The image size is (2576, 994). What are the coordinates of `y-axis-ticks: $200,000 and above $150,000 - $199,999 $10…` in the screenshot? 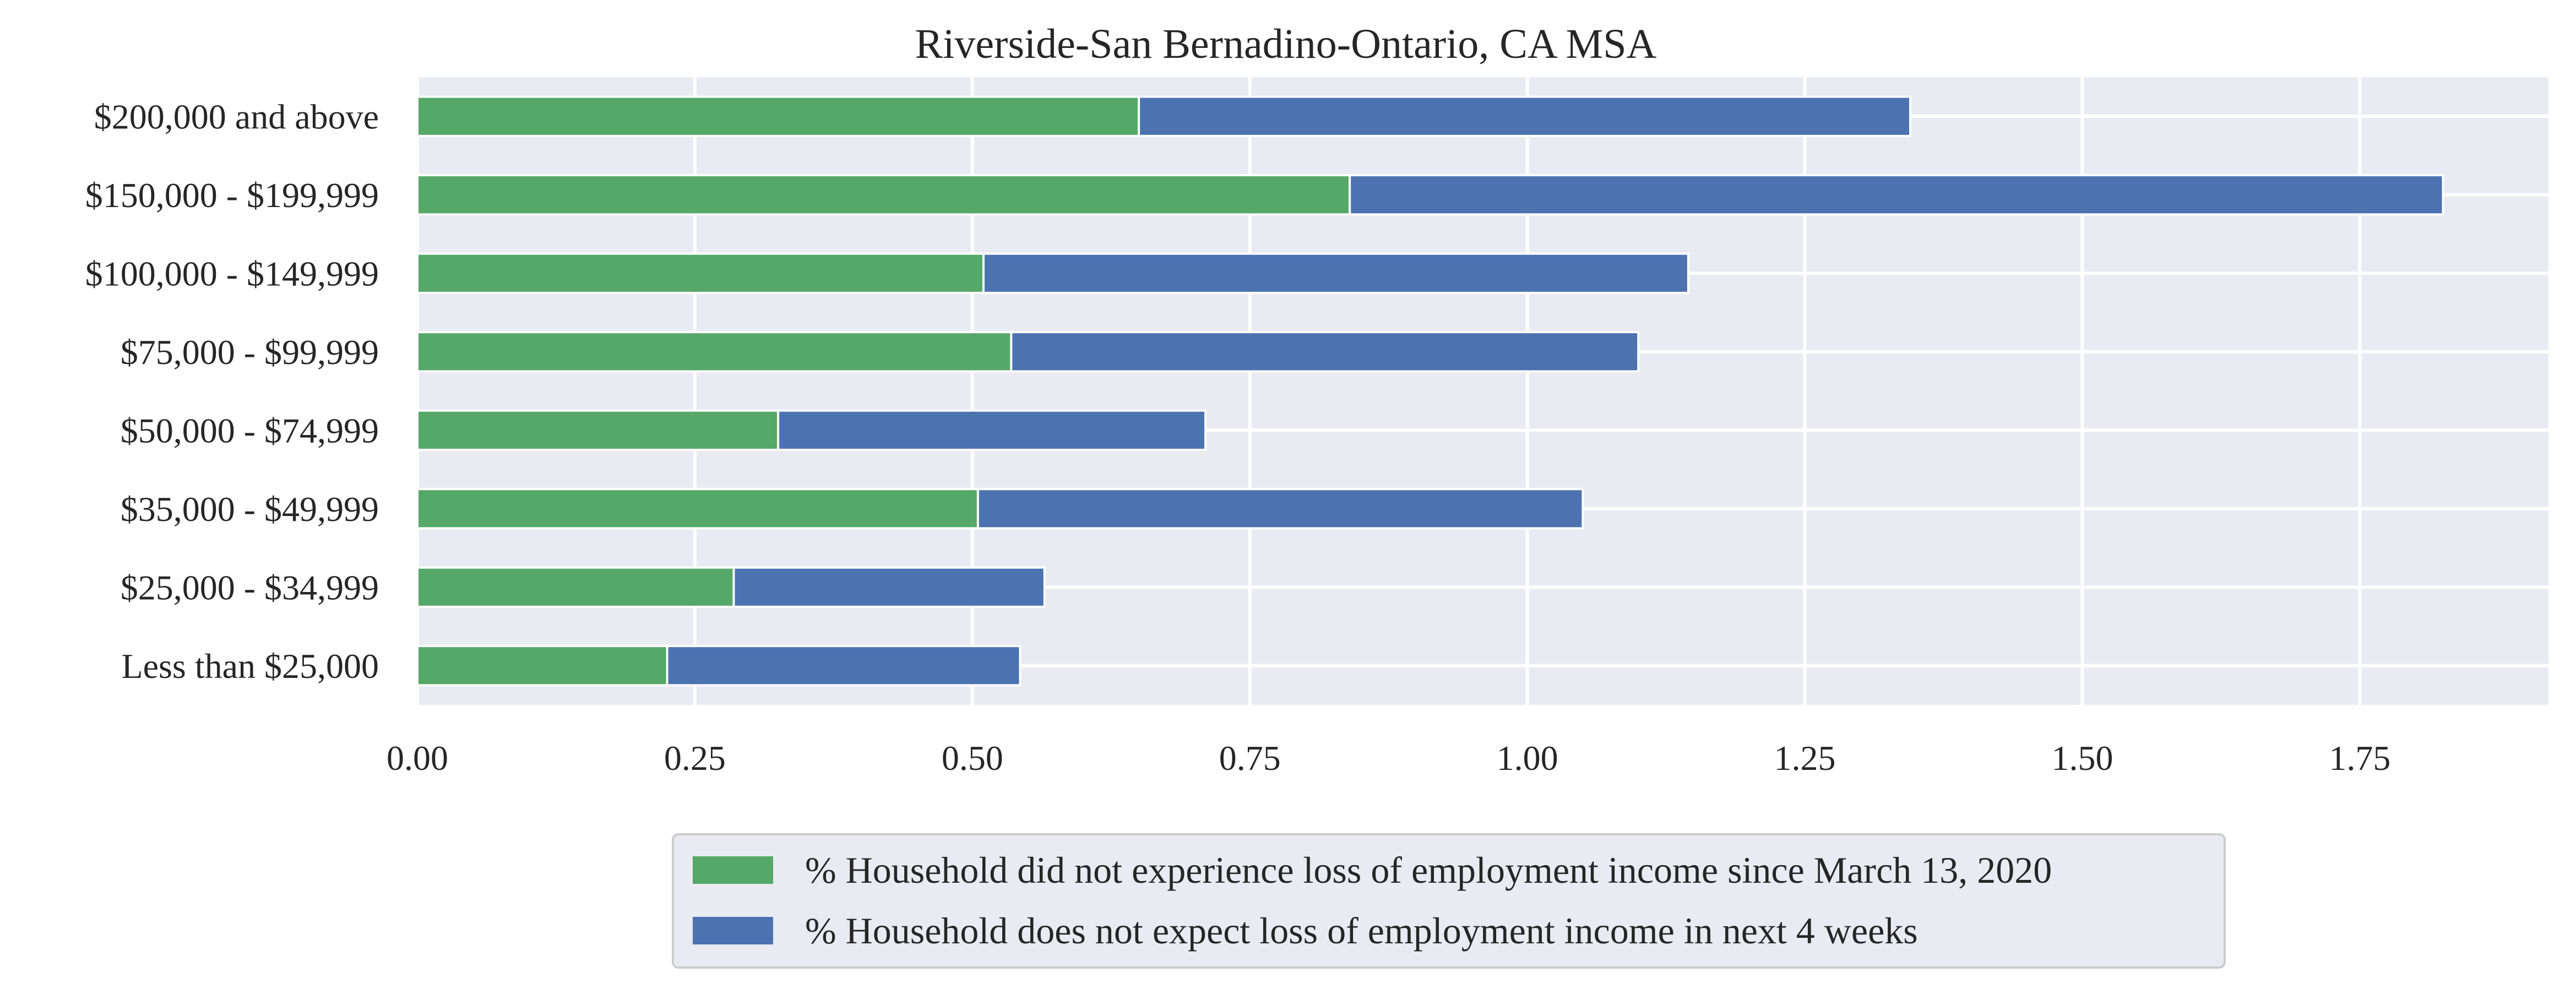 It's located at (232, 391).